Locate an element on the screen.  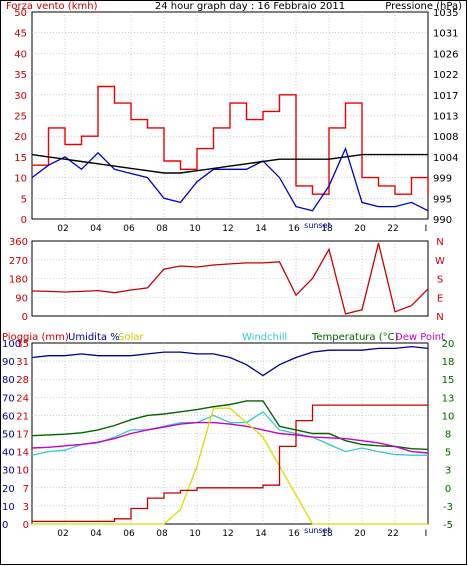
humidity-tick-label: 70 is located at coordinates (8, 398).